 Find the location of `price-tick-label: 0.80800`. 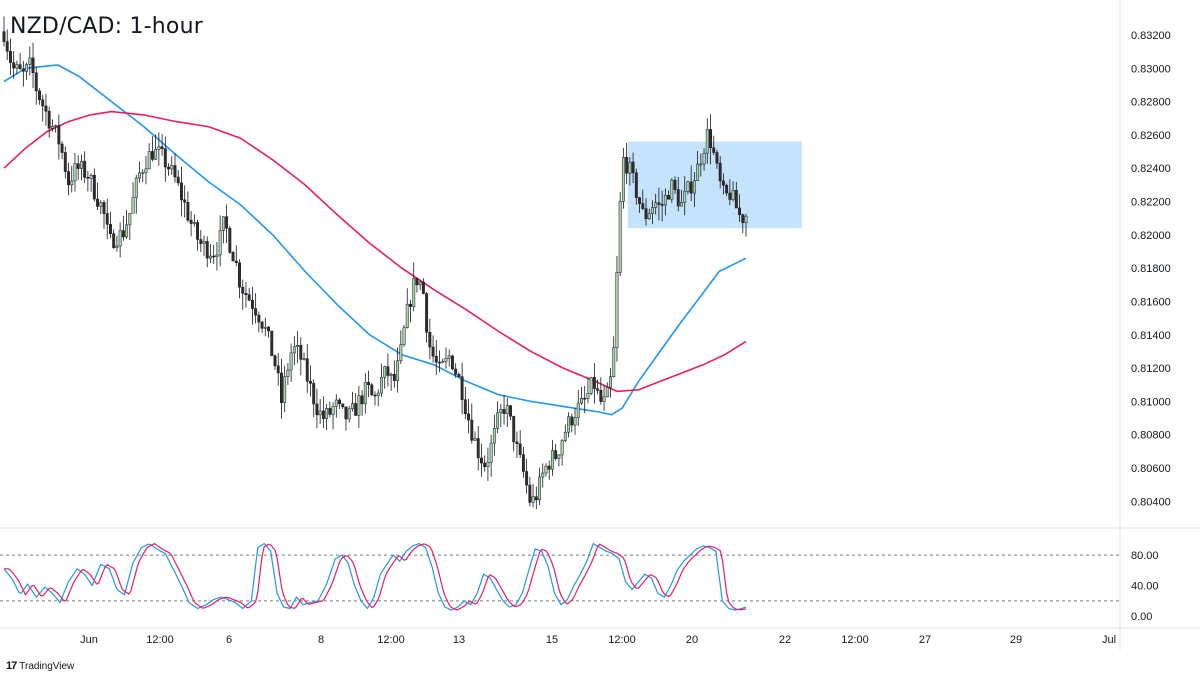

price-tick-label: 0.80800 is located at coordinates (1151, 436).